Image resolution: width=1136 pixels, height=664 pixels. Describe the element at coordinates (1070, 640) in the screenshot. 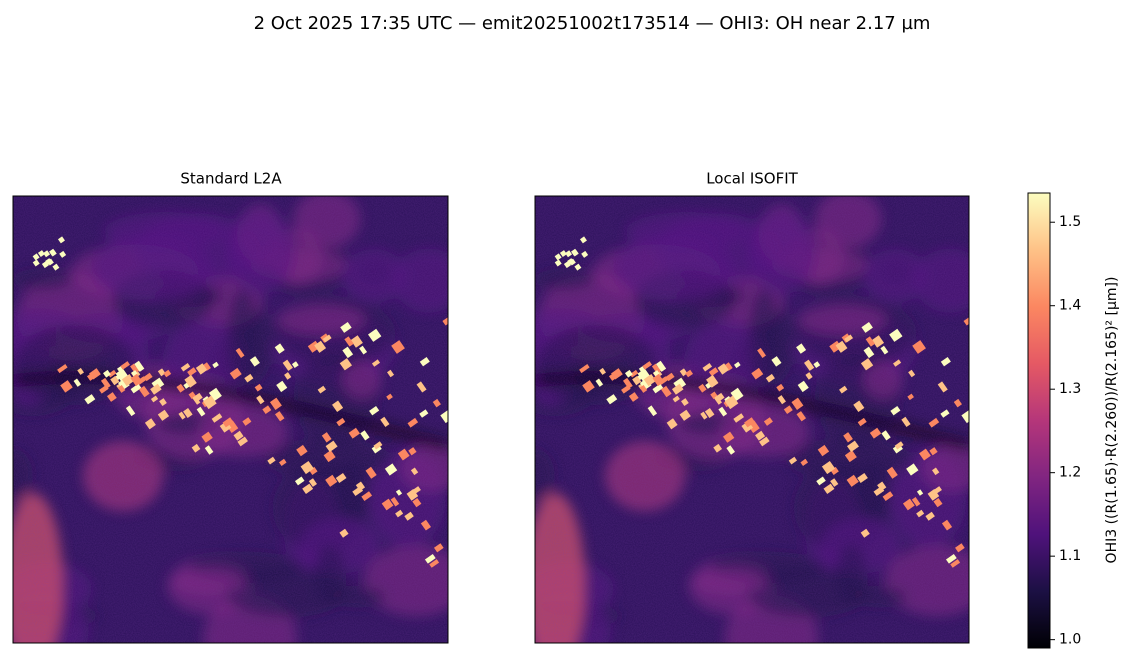

I see `tick-label: 1.0` at that location.